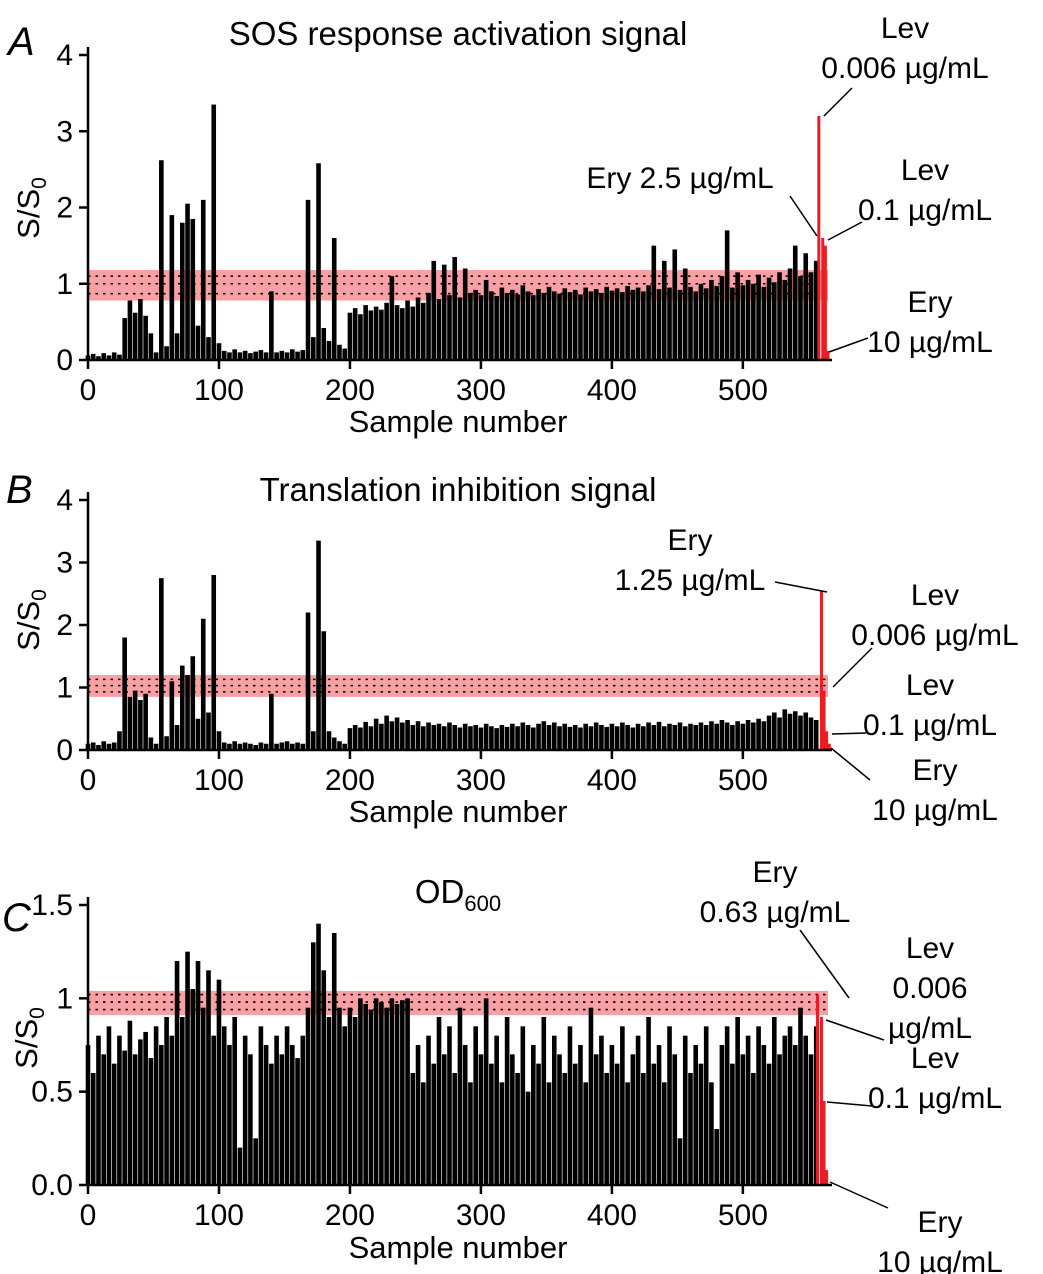  I want to click on x-tick-label: 400, so click(612, 390).